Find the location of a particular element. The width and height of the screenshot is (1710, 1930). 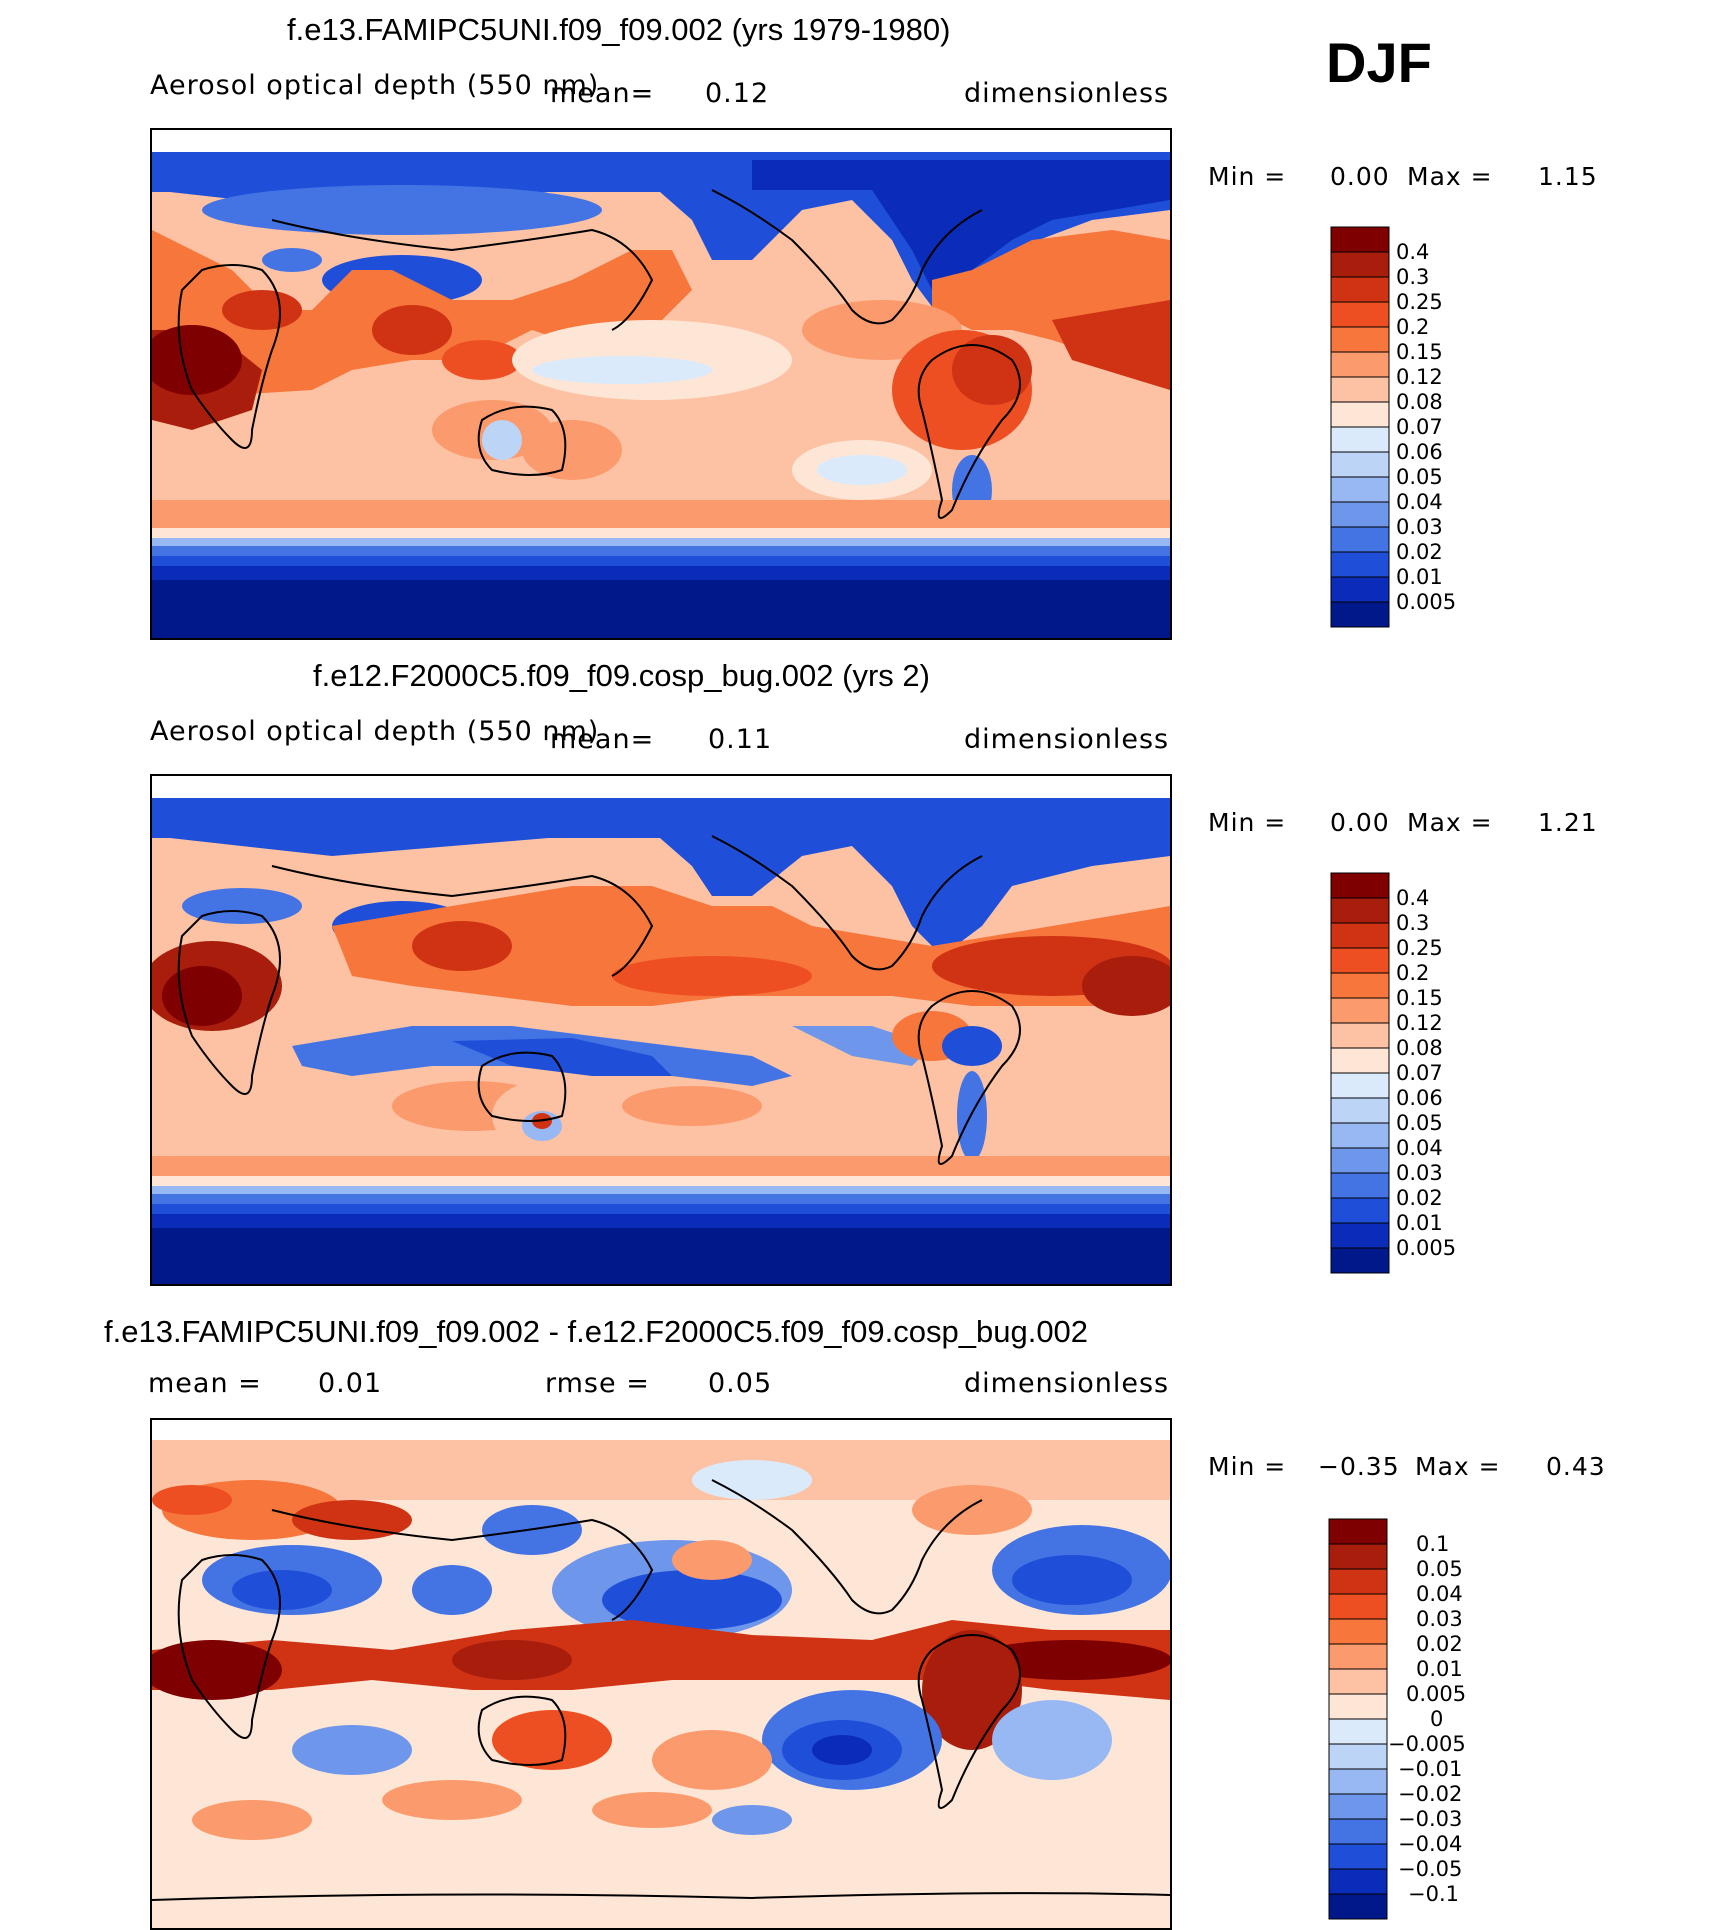

panel-3-min-value: −0.35 is located at coordinates (1359, 1466).